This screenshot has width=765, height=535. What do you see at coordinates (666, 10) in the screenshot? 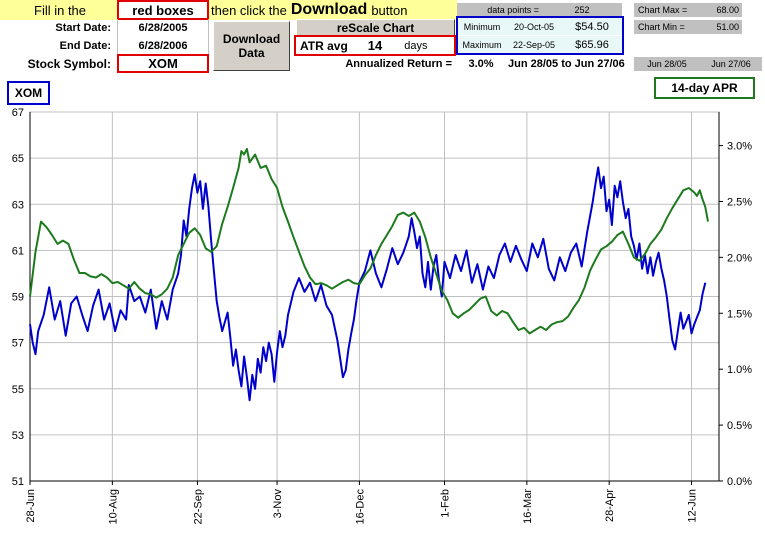
I see `chart-max-label: Chart Max =` at bounding box center [666, 10].